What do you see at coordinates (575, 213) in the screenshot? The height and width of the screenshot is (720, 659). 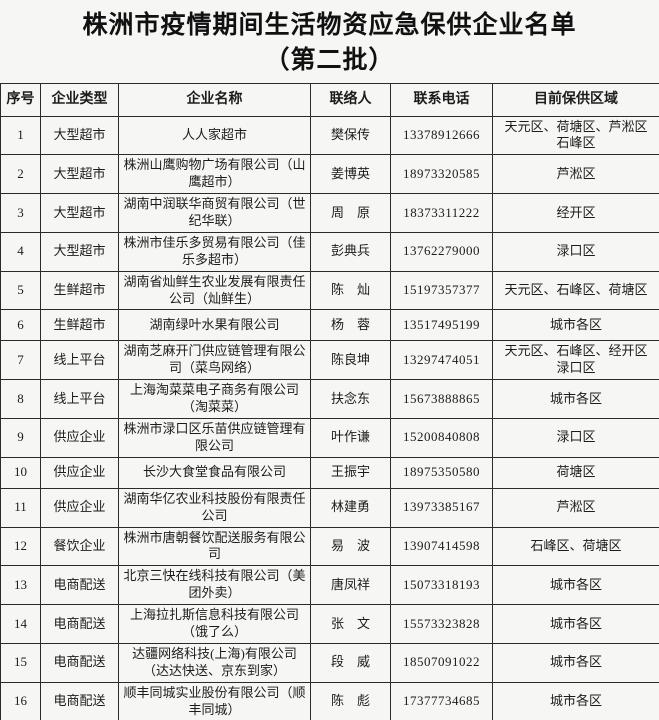 I see `cell-area: 经开区` at bounding box center [575, 213].